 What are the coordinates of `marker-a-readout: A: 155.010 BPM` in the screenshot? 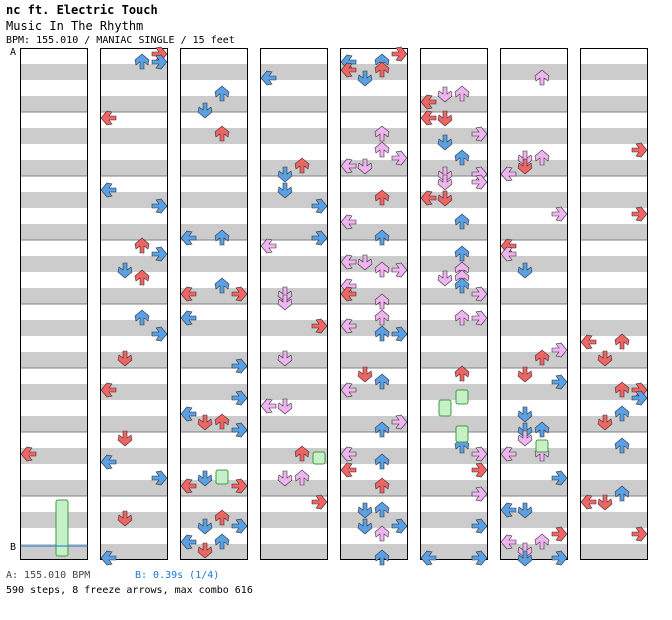 It's located at (48, 575).